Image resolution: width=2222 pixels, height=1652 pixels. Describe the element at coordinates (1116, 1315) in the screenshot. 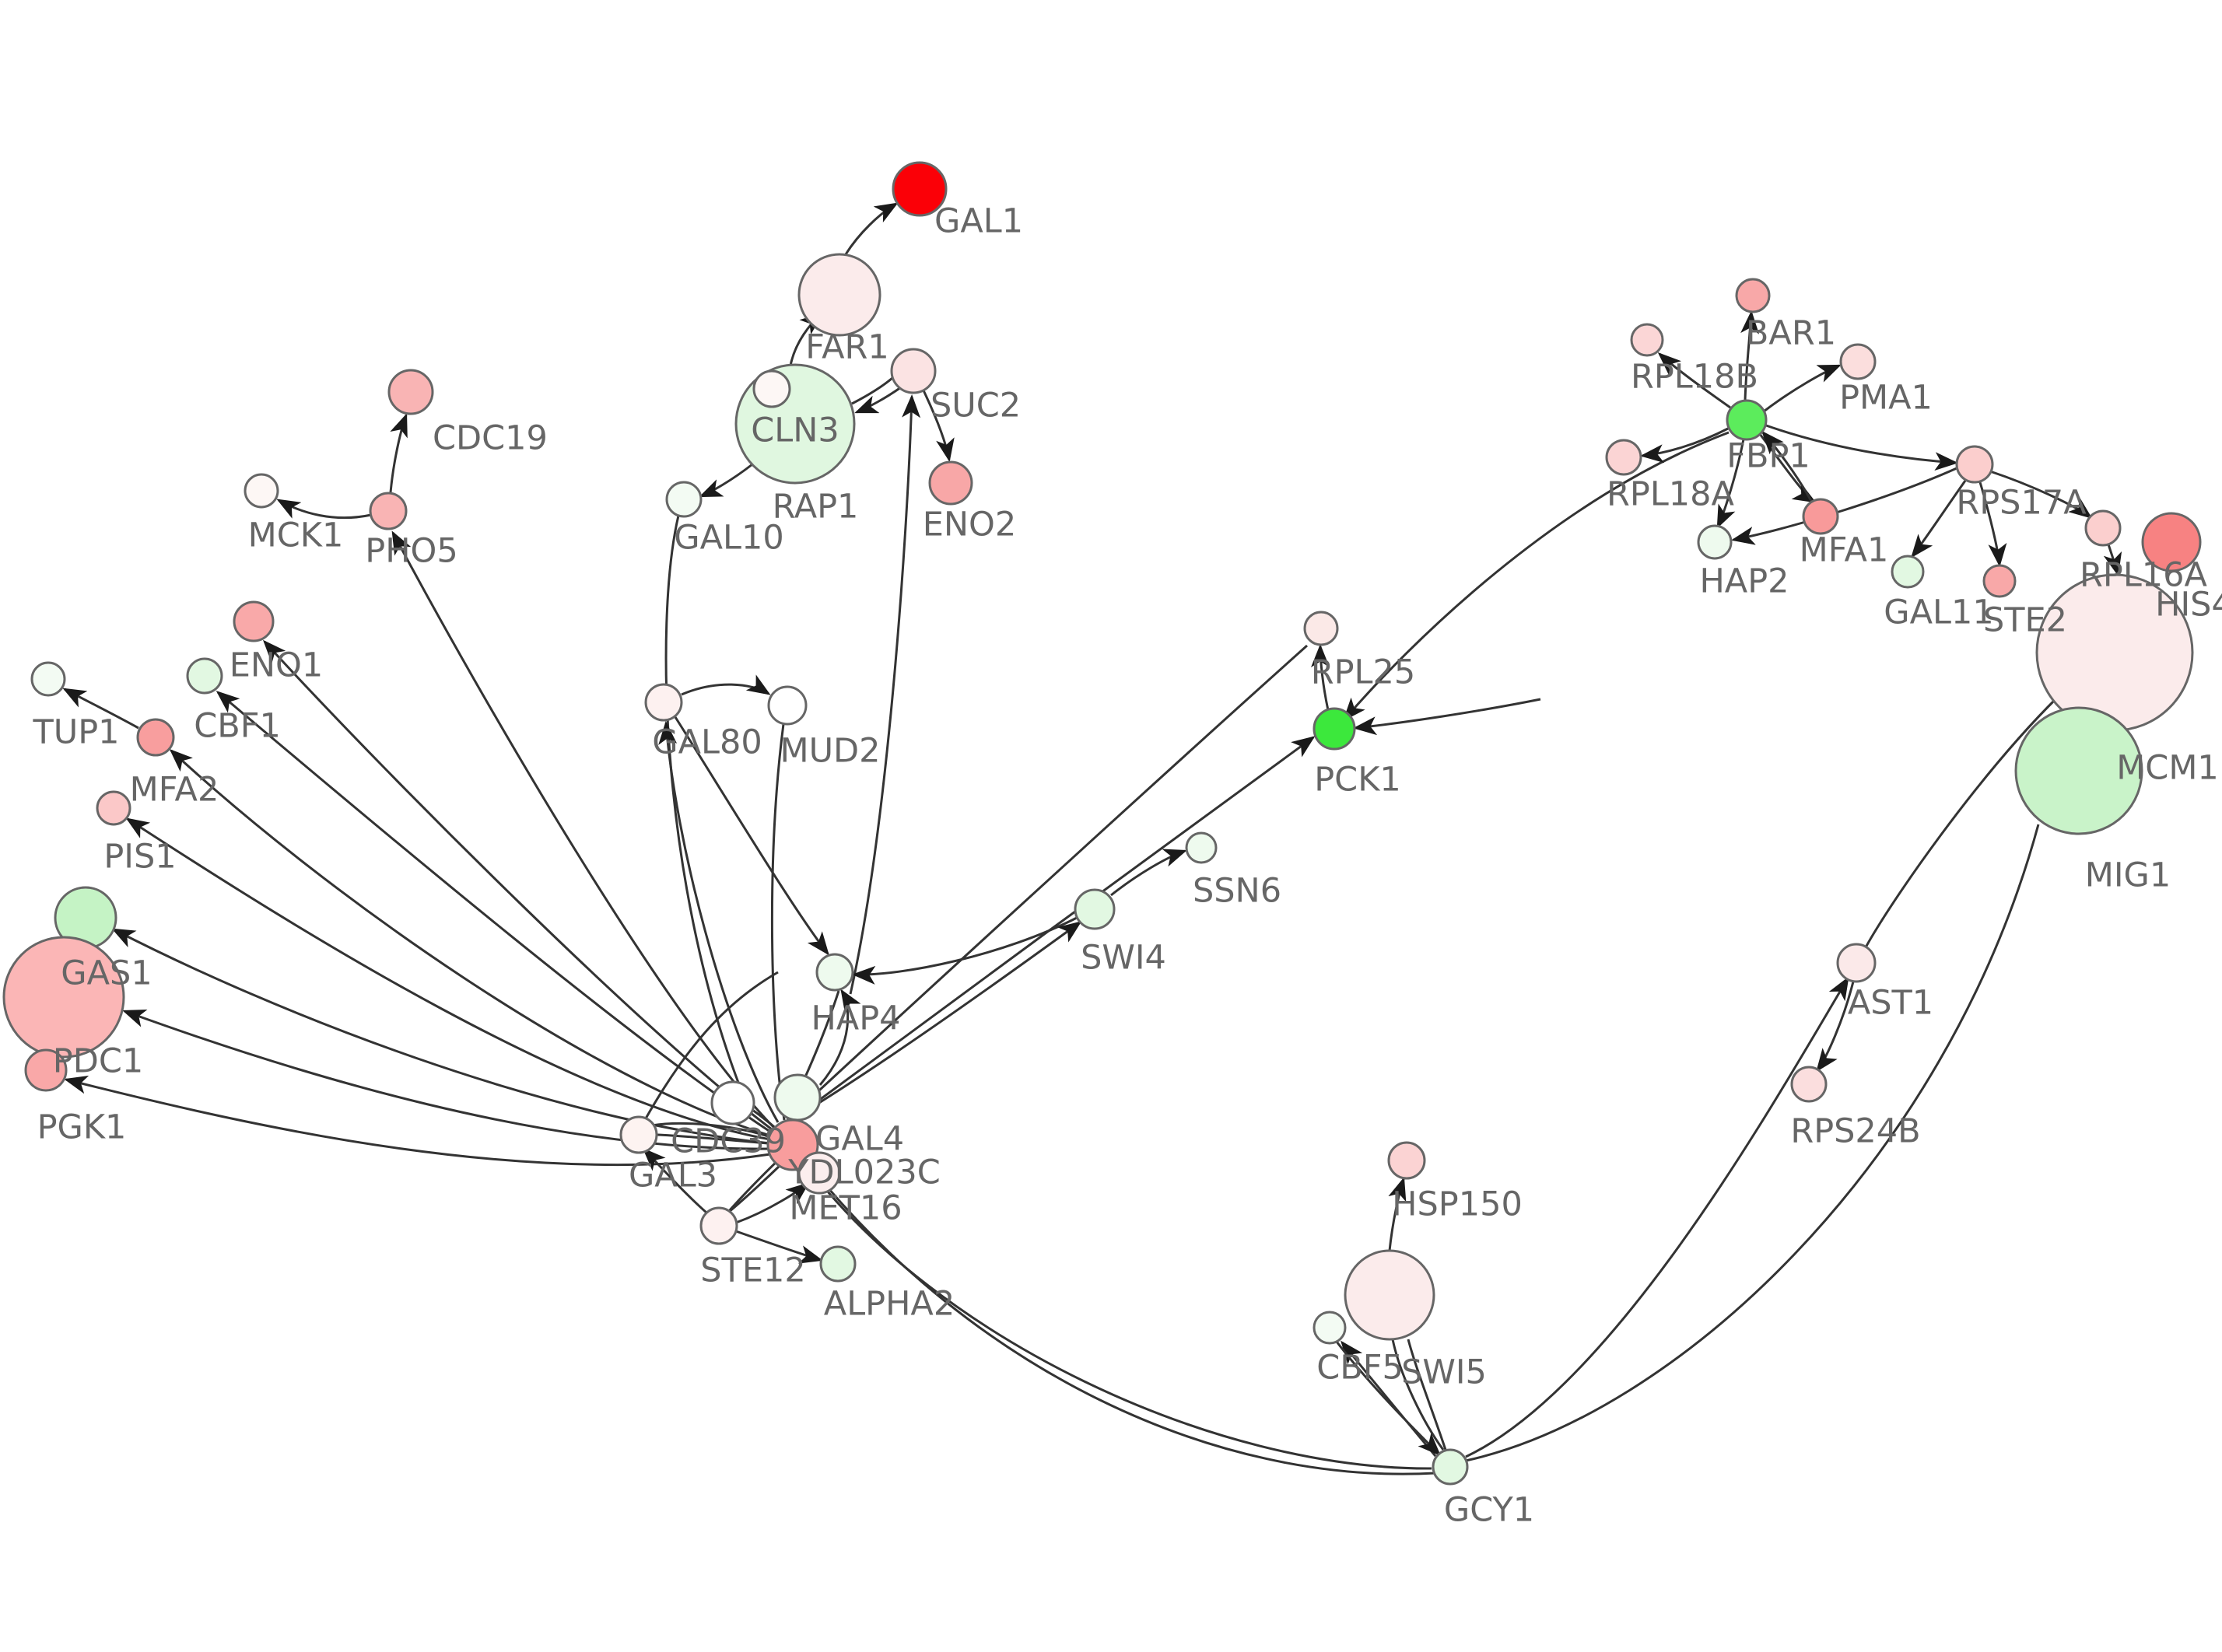

I see `edge-GAL4-to-GCY1` at that location.